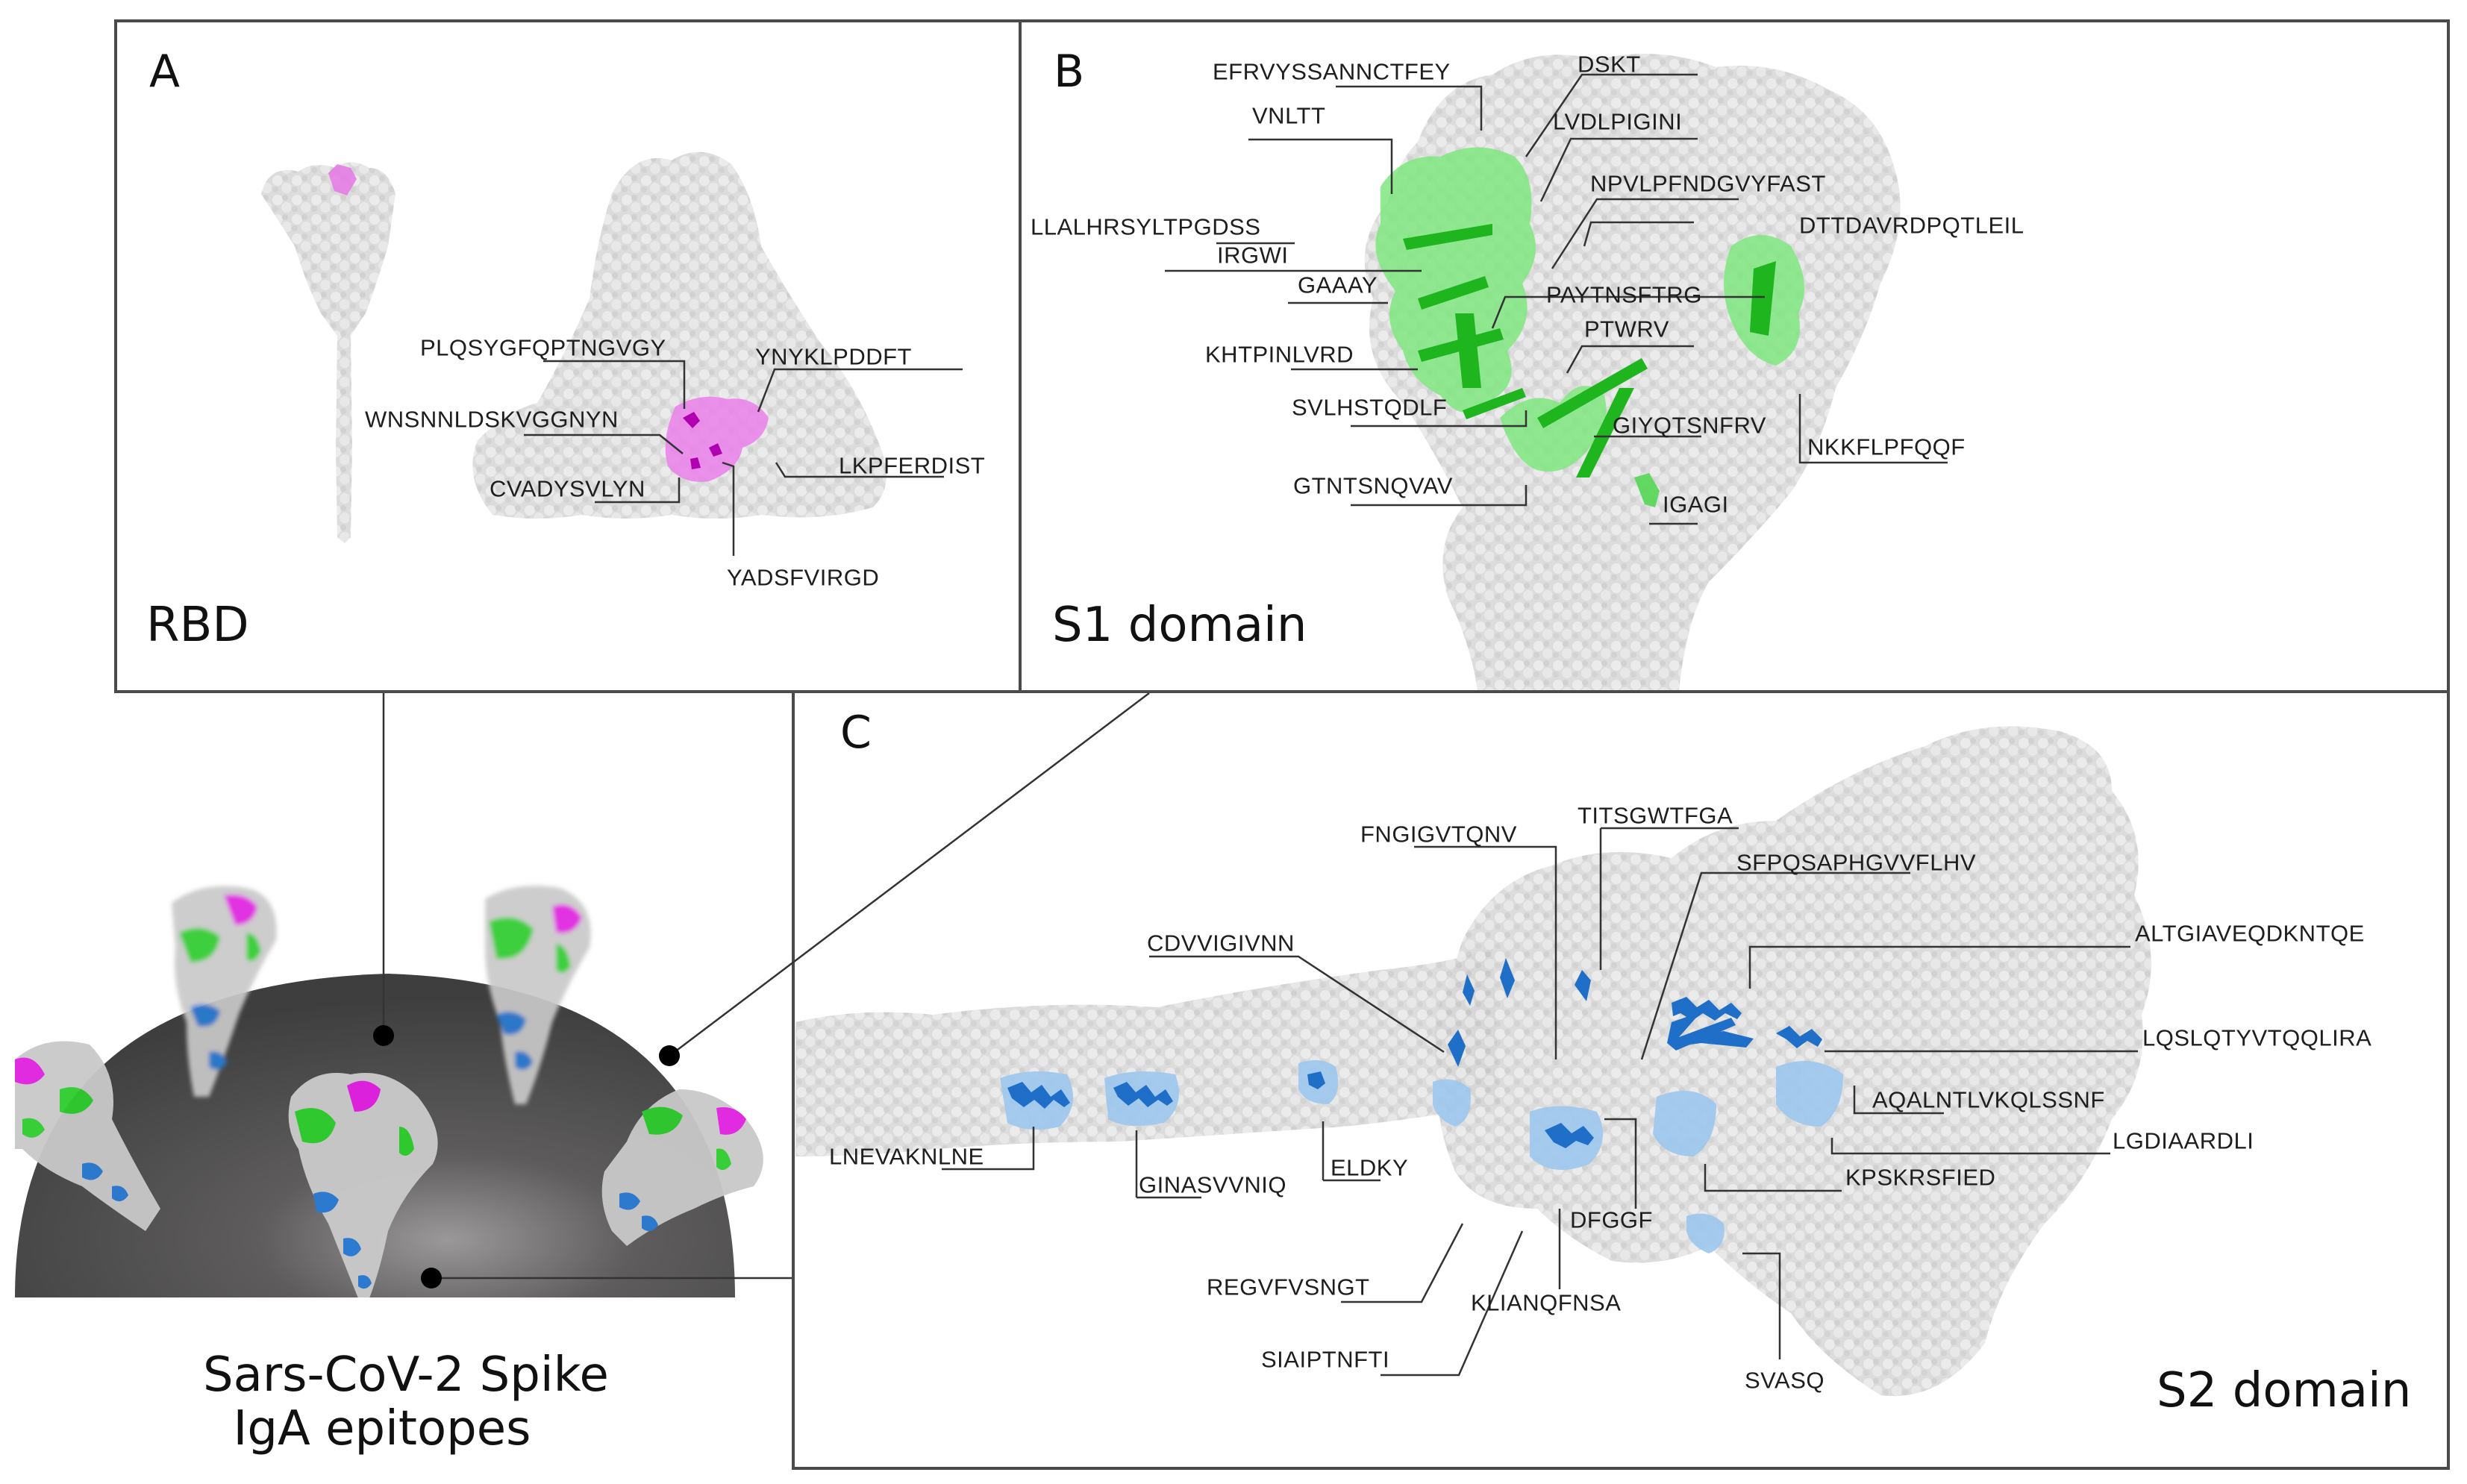  I want to click on epitope-label-b: IRGWI, so click(1253, 255).